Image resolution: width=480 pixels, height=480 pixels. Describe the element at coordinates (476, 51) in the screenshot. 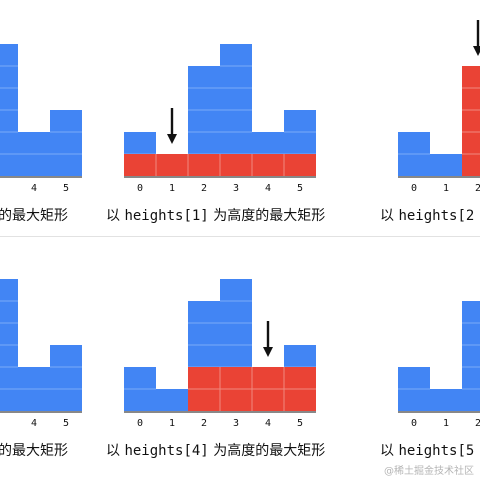

I see `p2-pointer-arrowhead` at that location.